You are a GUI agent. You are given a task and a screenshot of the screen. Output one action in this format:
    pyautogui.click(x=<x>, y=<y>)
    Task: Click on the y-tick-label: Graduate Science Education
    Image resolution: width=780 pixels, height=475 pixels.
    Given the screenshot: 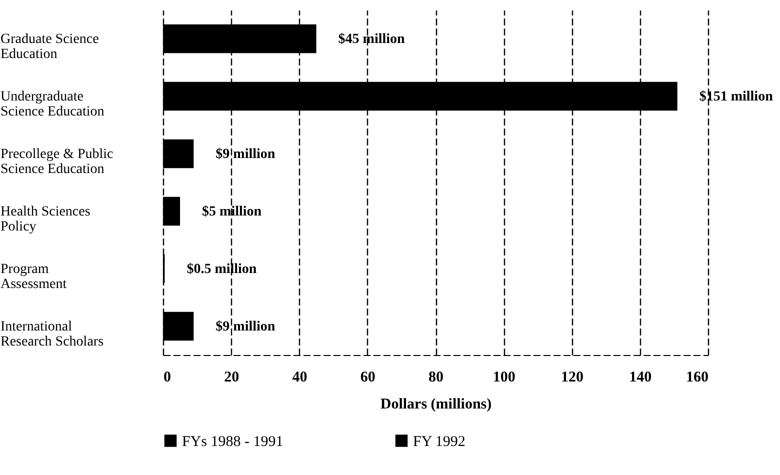 What is the action you would take?
    pyautogui.click(x=49, y=47)
    